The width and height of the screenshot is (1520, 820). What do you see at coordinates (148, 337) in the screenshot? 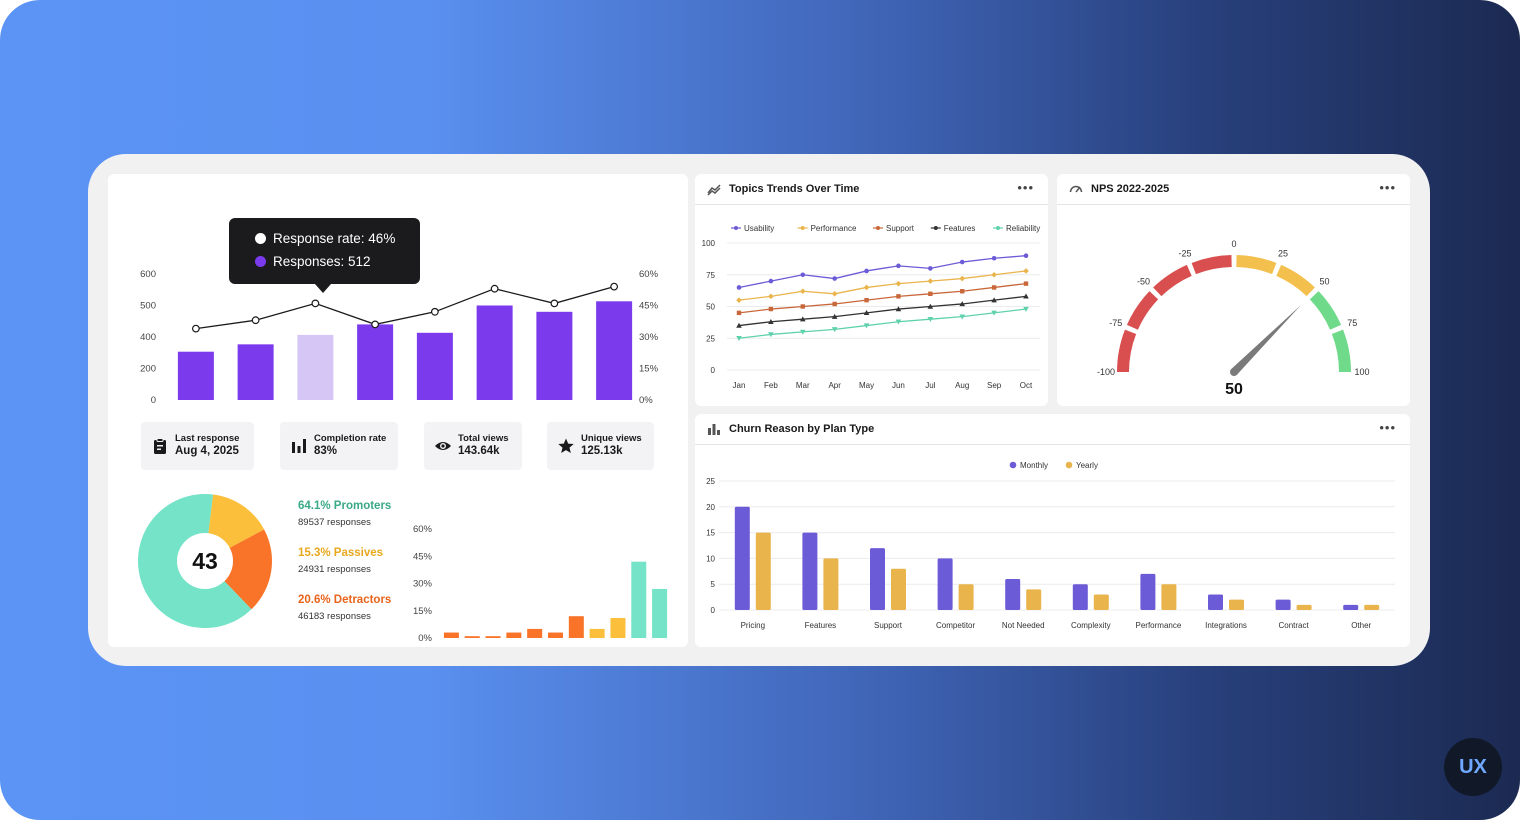
I see `y-left-tick-label: 400` at bounding box center [148, 337].